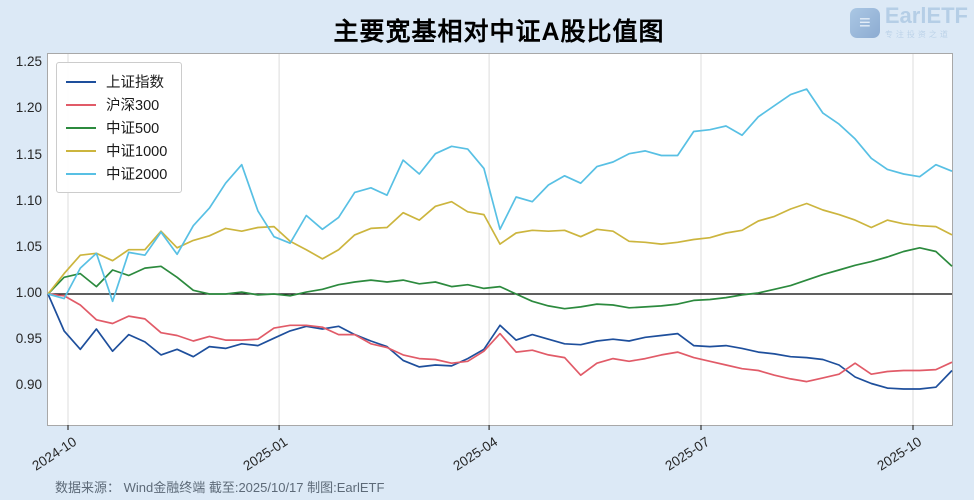 Image resolution: width=974 pixels, height=500 pixels. What do you see at coordinates (137, 175) in the screenshot?
I see `legend-label-csi-2000: 中证2000` at bounding box center [137, 175].